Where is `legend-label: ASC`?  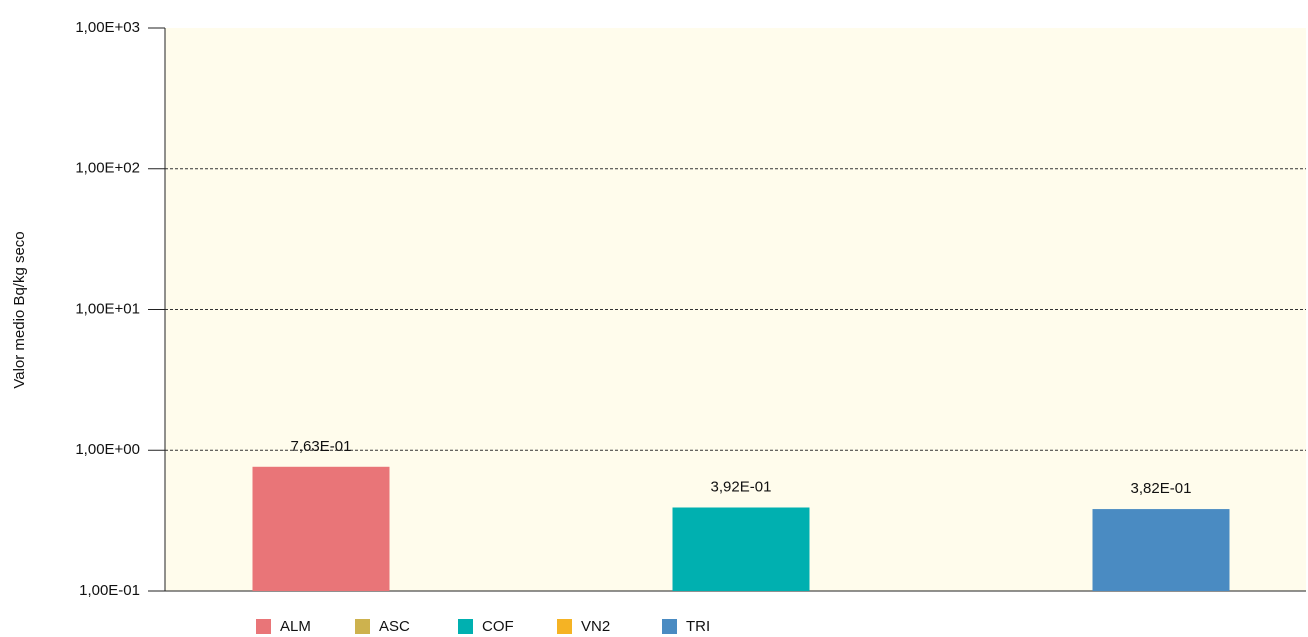
legend-label: ASC is located at coordinates (394, 626).